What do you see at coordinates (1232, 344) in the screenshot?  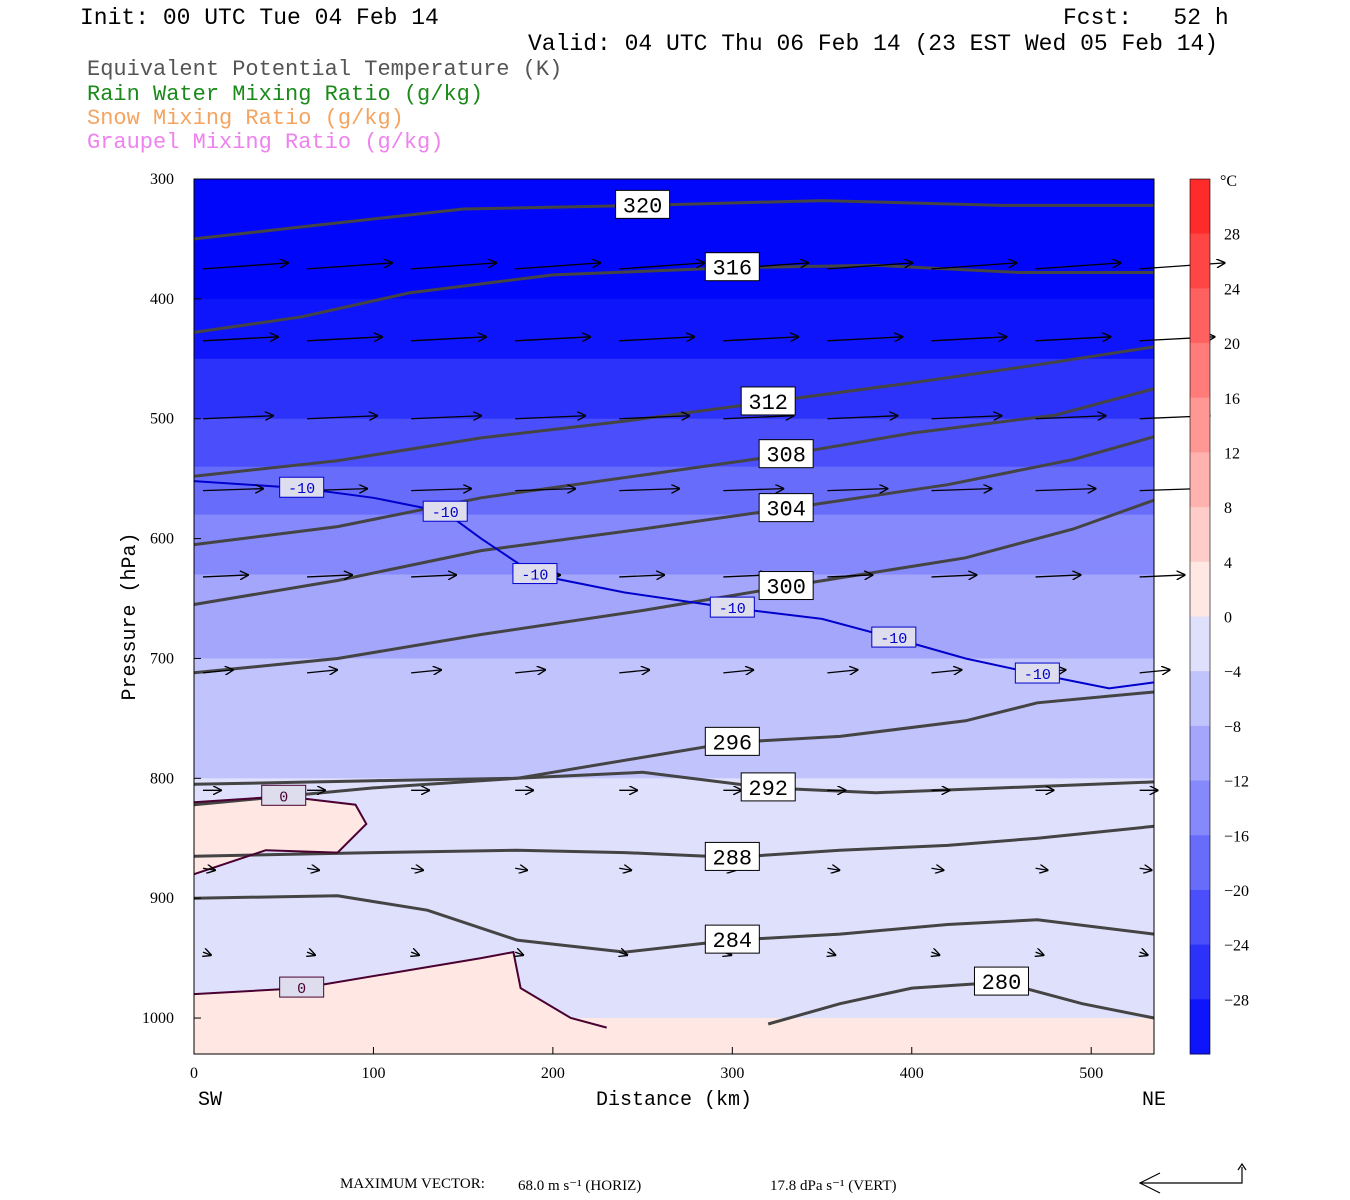 I see `colorbar-tick-label: 20` at bounding box center [1232, 344].